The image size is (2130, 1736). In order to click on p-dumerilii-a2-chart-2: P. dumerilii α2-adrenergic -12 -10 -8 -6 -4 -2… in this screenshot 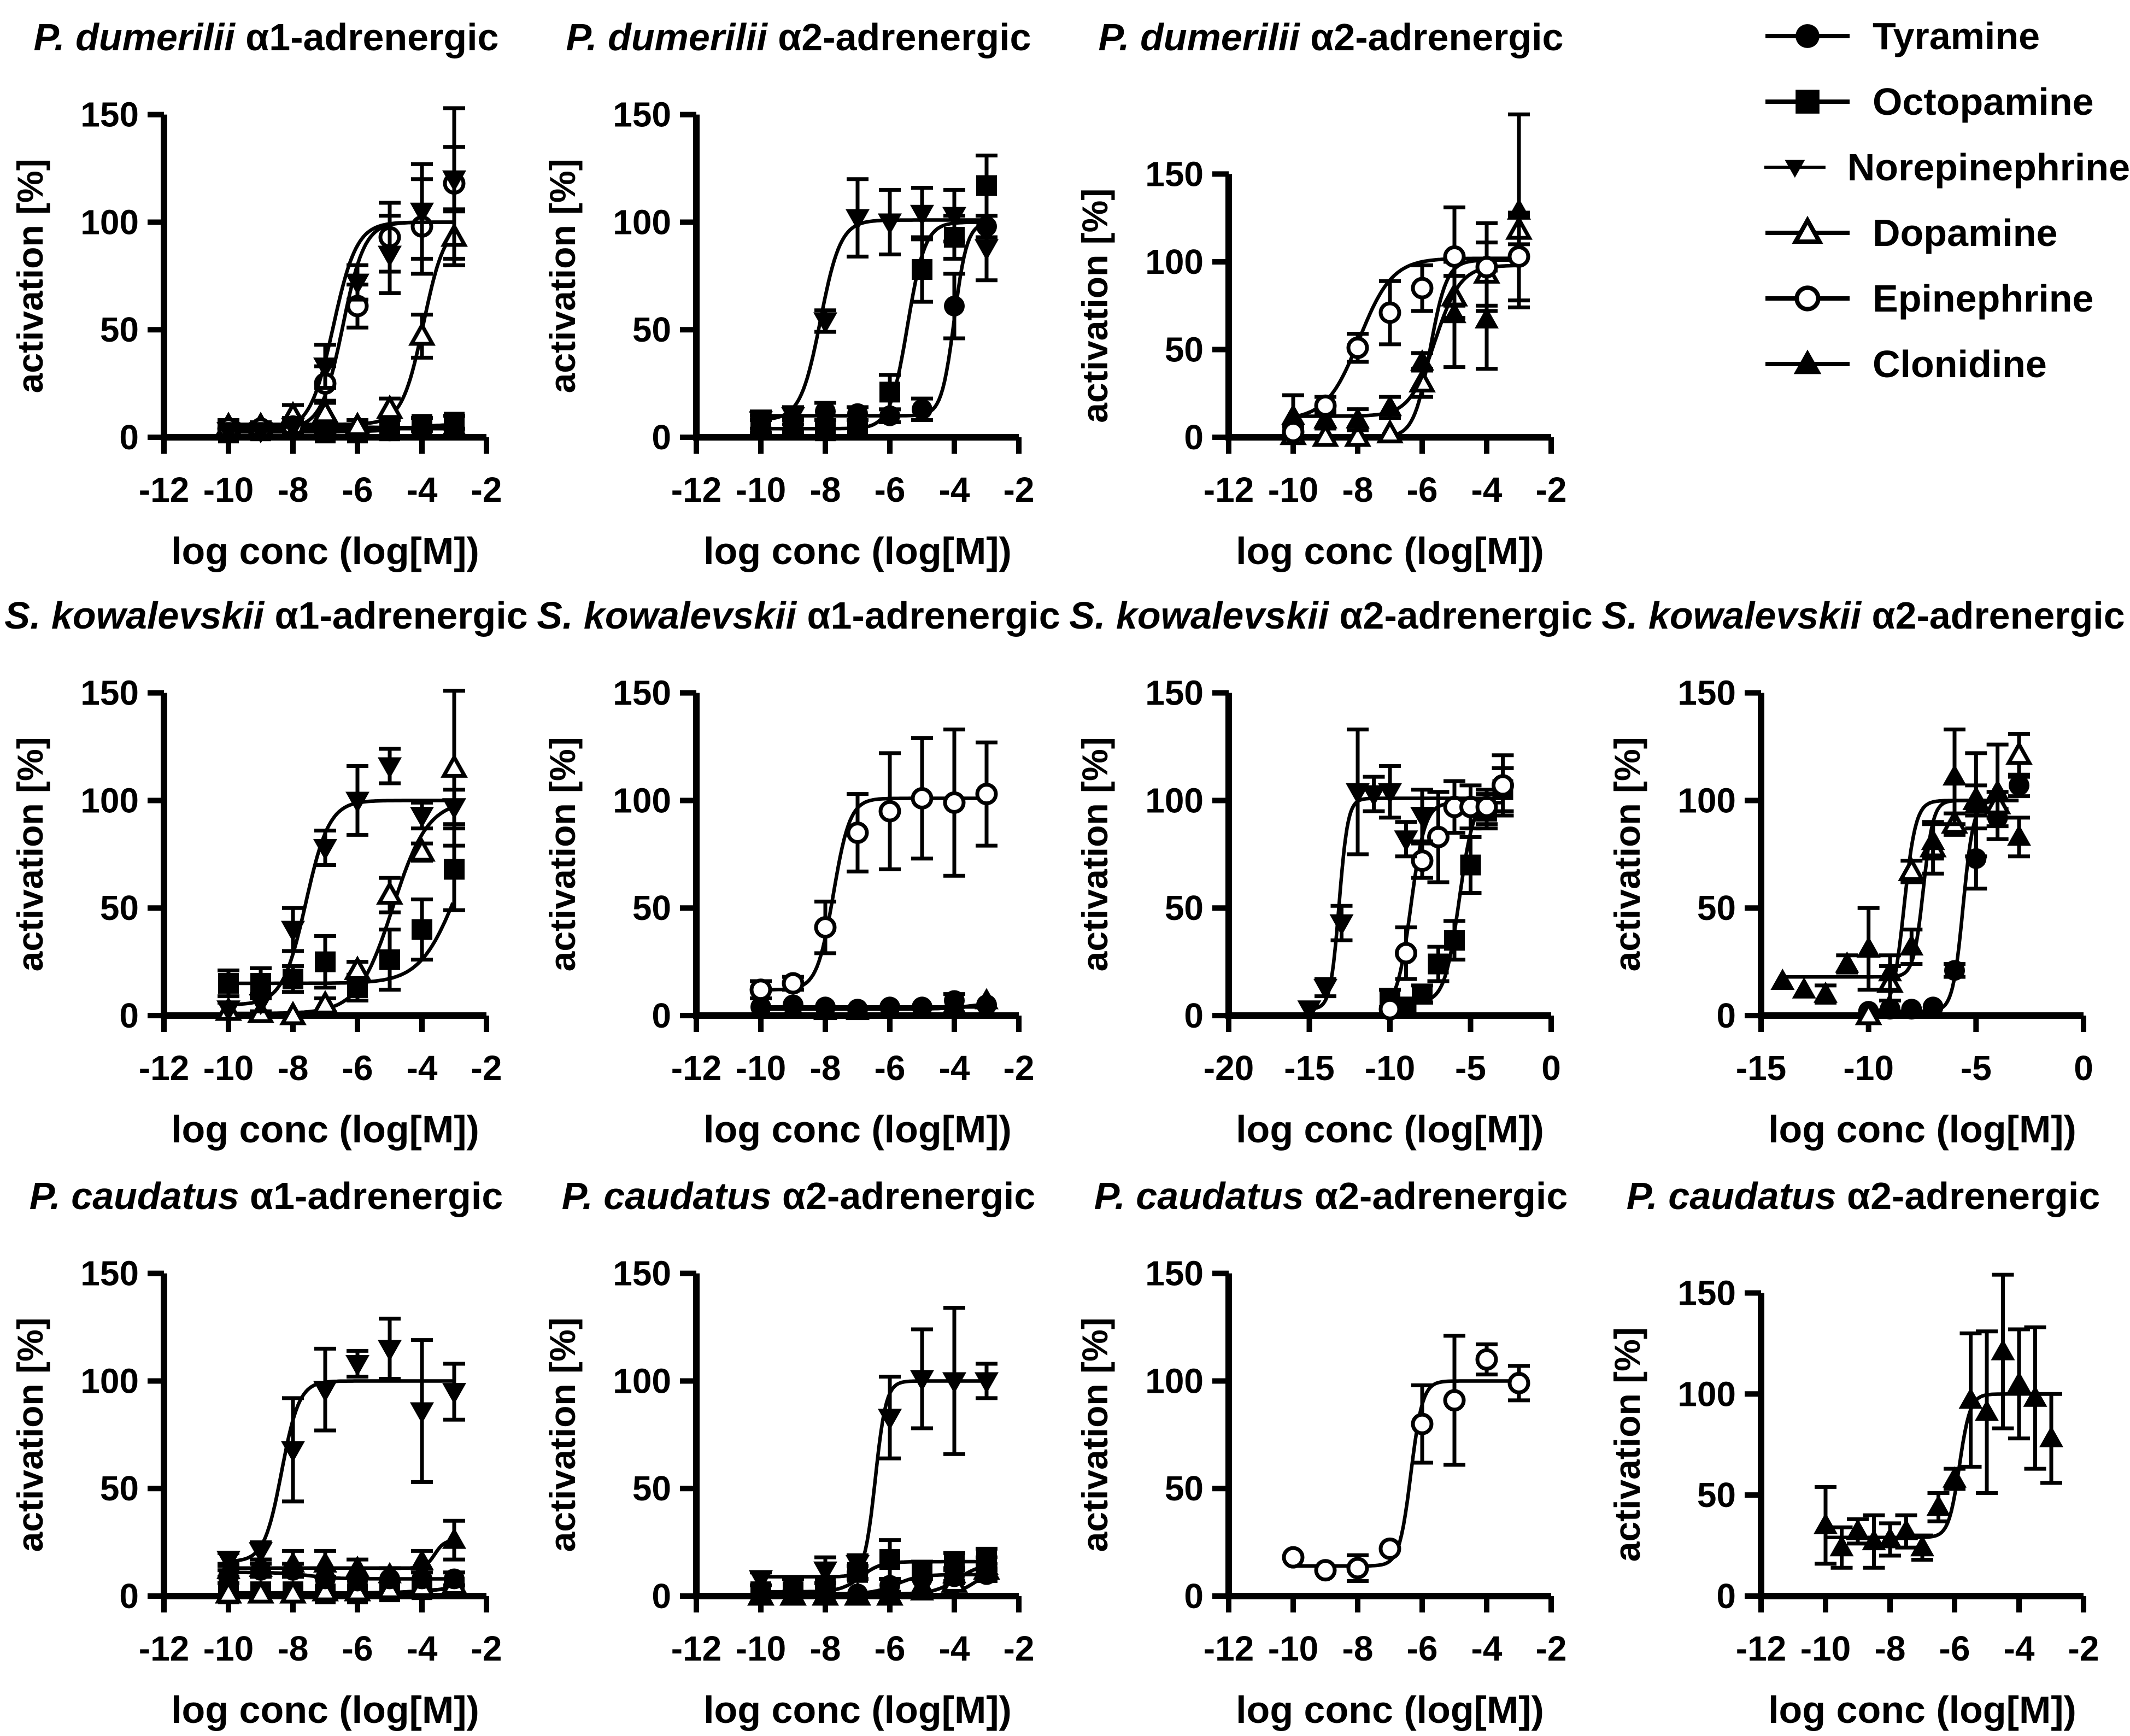, I will do `click(1320, 294)`.